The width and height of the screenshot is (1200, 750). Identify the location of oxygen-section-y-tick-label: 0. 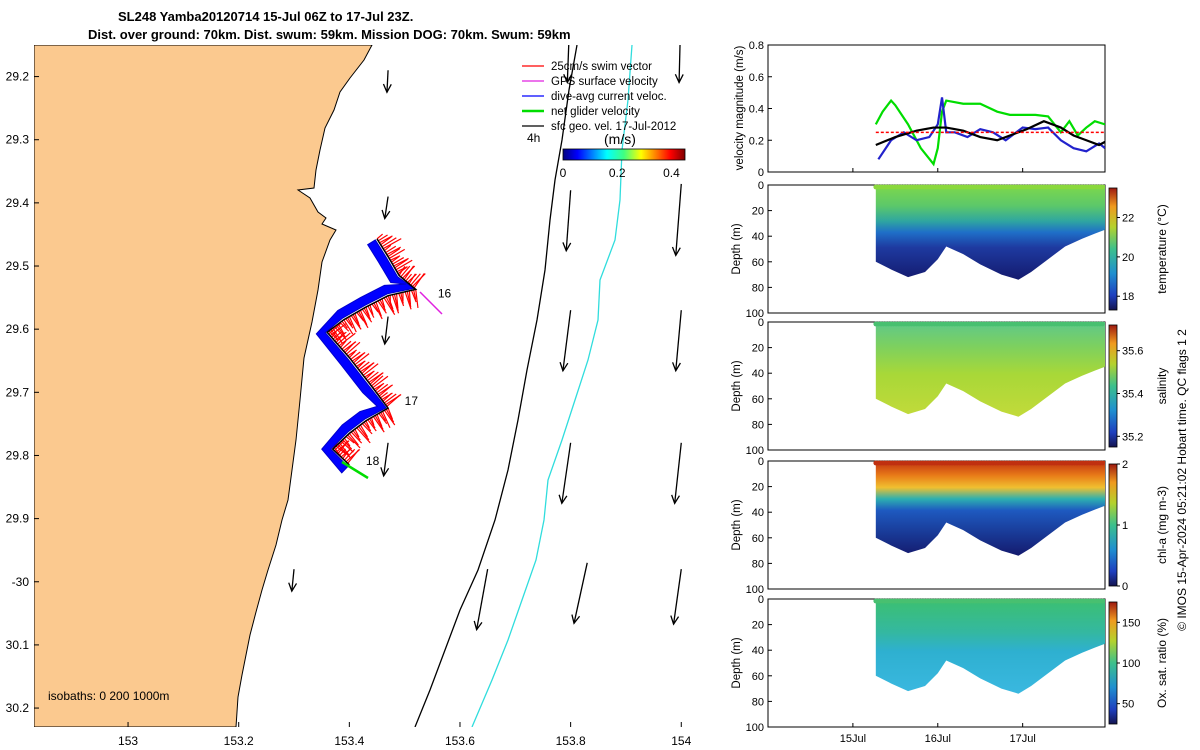
(761, 600).